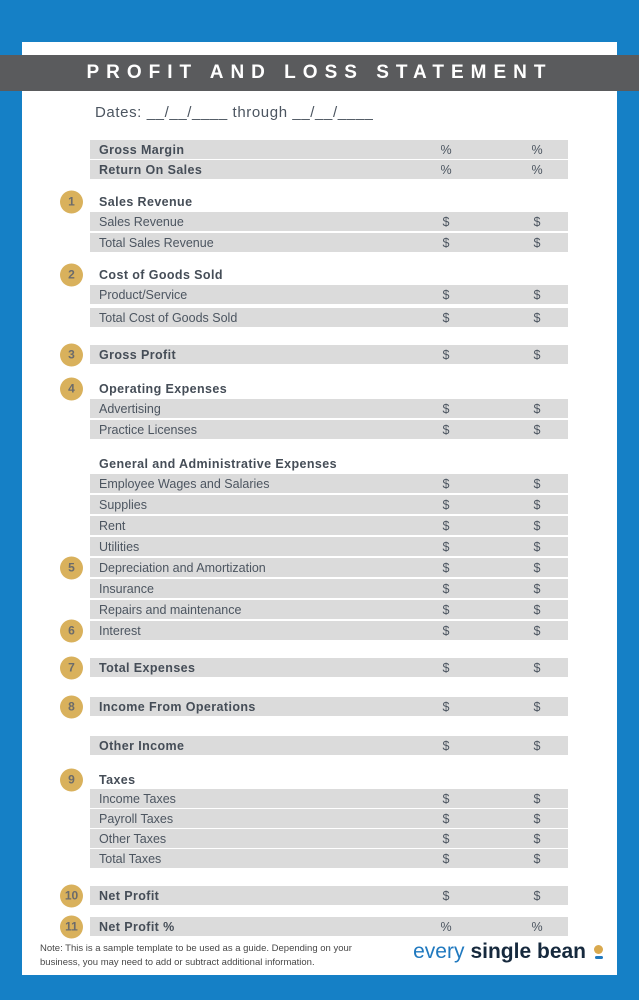 This screenshot has height=1000, width=639. What do you see at coordinates (314, 630) in the screenshot?
I see `table-row: 6 Interest $ $` at bounding box center [314, 630].